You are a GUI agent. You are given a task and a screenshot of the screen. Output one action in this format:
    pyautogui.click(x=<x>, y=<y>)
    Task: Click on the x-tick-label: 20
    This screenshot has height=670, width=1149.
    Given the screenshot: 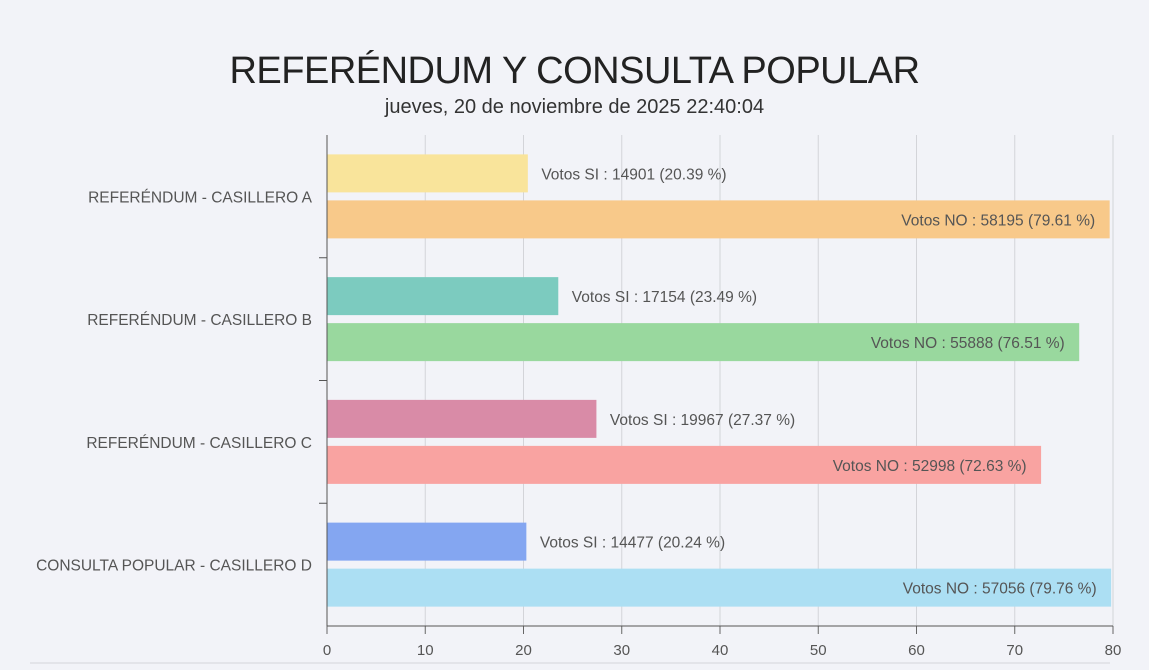 What is the action you would take?
    pyautogui.click(x=523, y=650)
    